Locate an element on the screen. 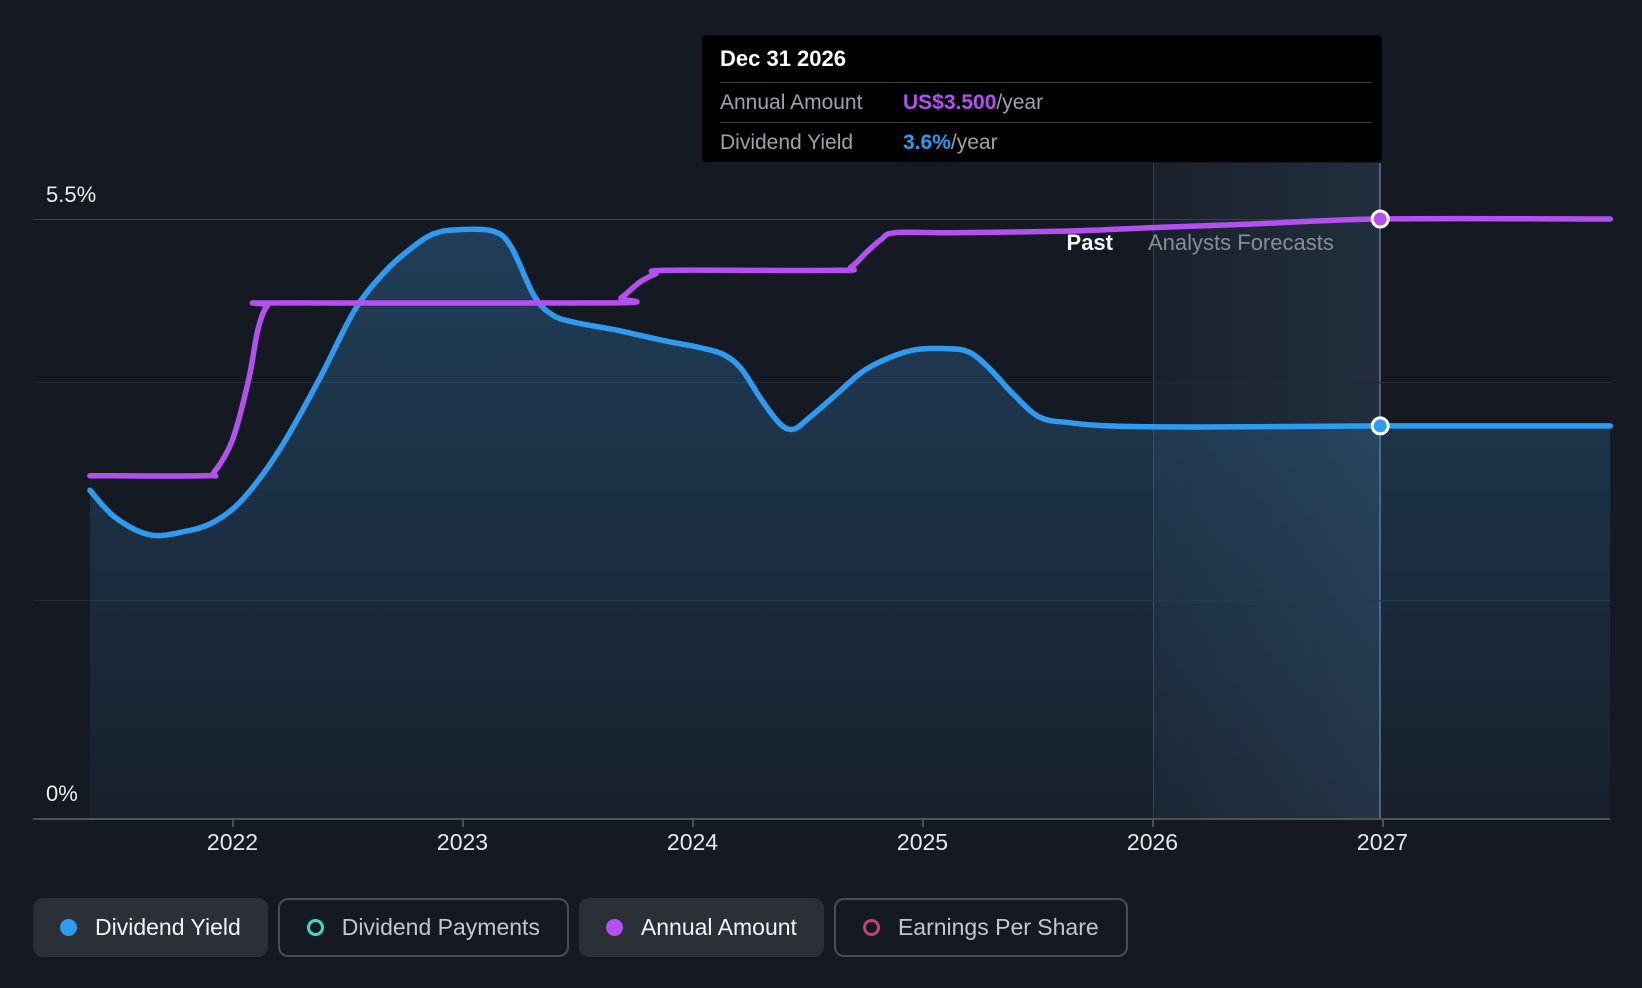 This screenshot has width=1642, height=988. legend-label: Earnings Per Share is located at coordinates (998, 927).